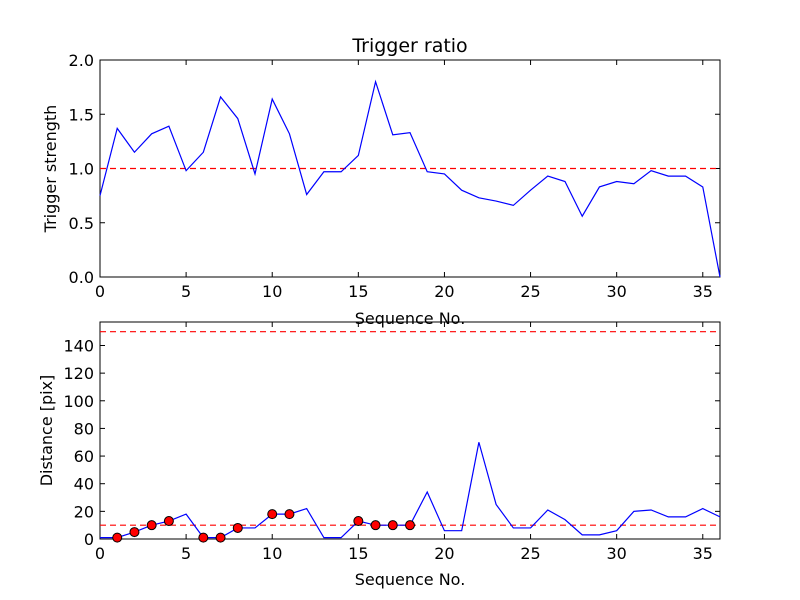  I want to click on y-axis-label: Trigger strength, so click(50, 169).